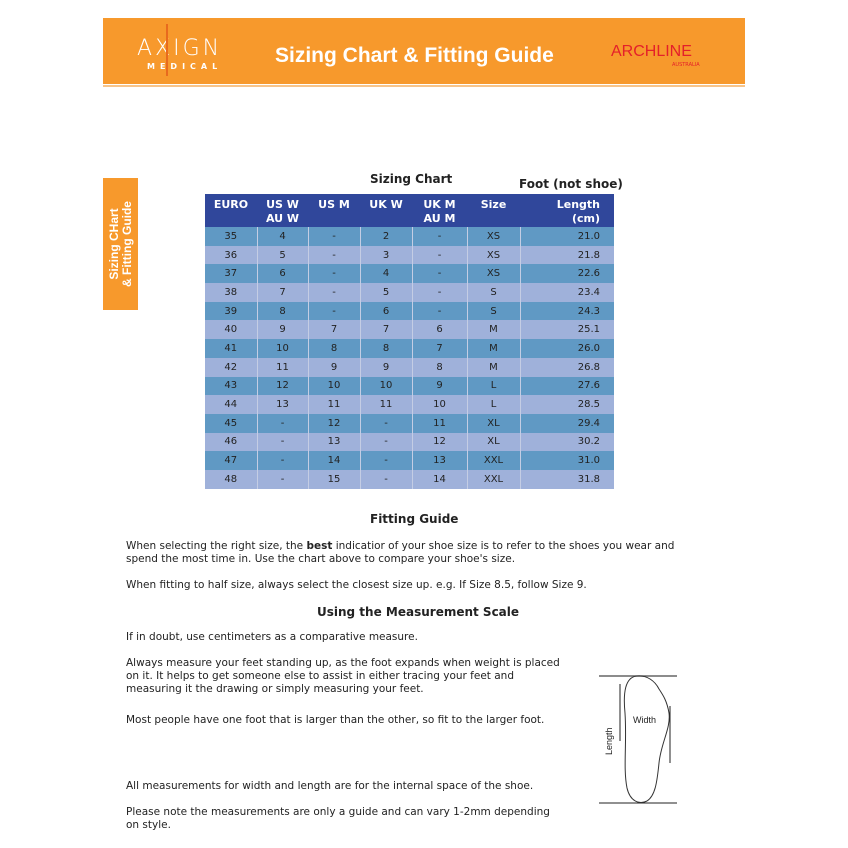 The image size is (848, 848). I want to click on table-cell: 15, so click(334, 479).